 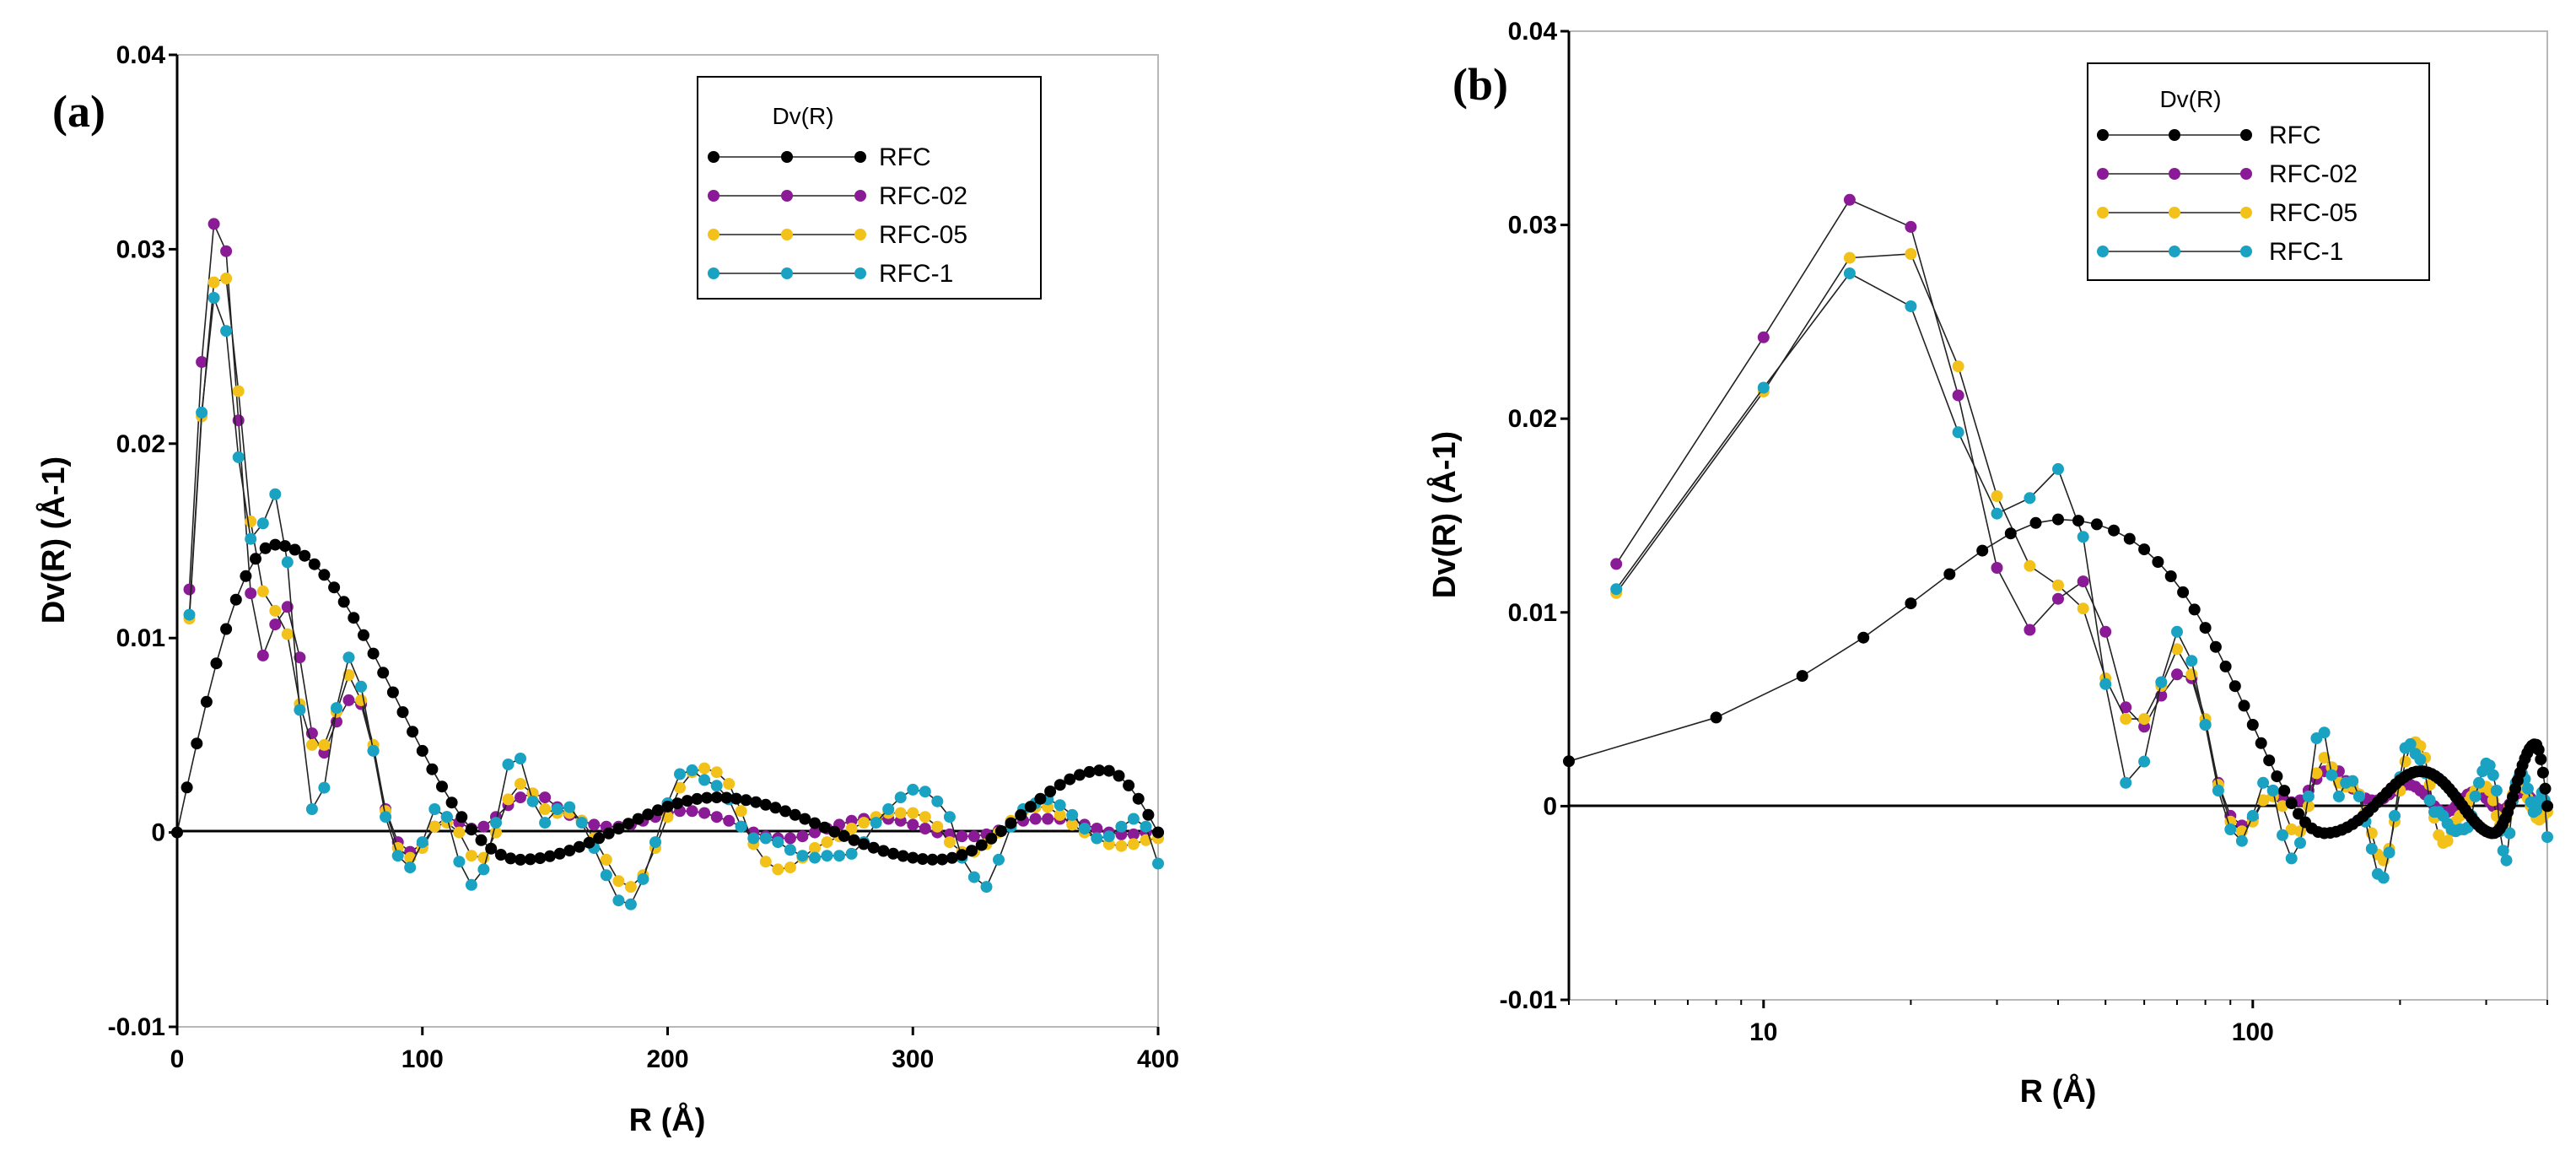 What do you see at coordinates (1532, 419) in the screenshot?
I see `y-tick-label: 0.02` at bounding box center [1532, 419].